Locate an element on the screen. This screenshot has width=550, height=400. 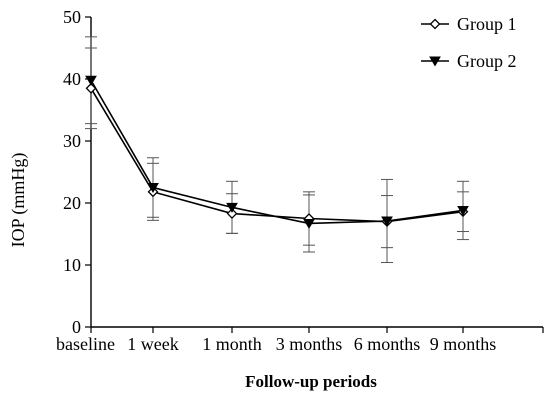
x-tick-label: 6 months is located at coordinates (387, 344).